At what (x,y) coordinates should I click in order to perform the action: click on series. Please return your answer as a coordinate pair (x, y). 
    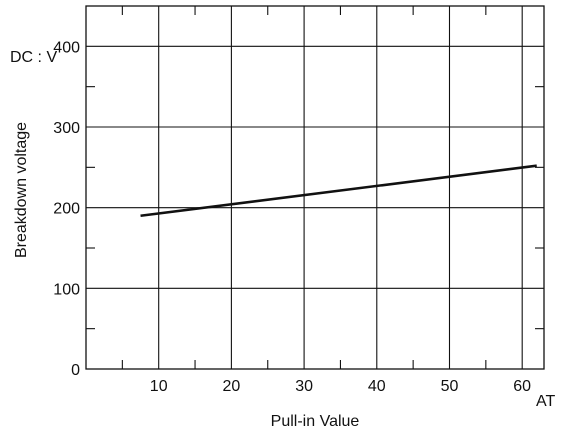
    Looking at the image, I should click on (338, 191).